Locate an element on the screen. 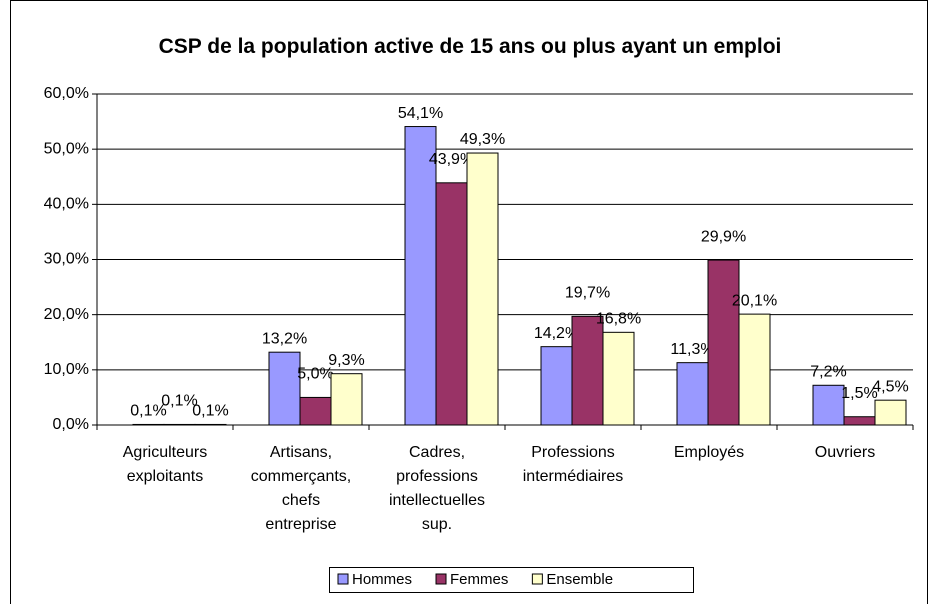 The height and width of the screenshot is (604, 938). data-label: 9,3% is located at coordinates (346, 360).